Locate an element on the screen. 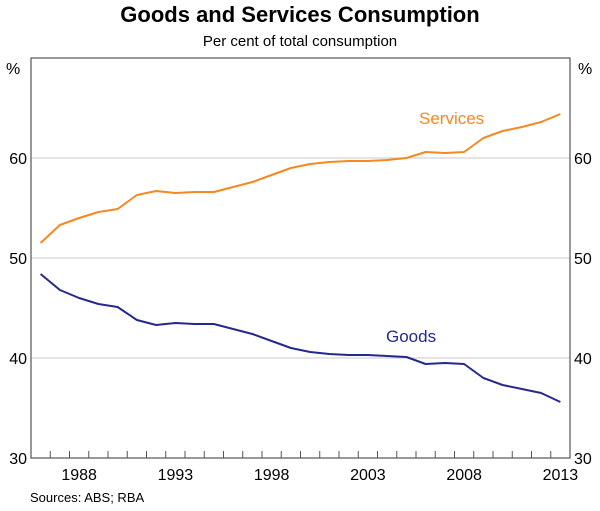 The image size is (600, 511). x-tick-label: 1988 is located at coordinates (79, 475).